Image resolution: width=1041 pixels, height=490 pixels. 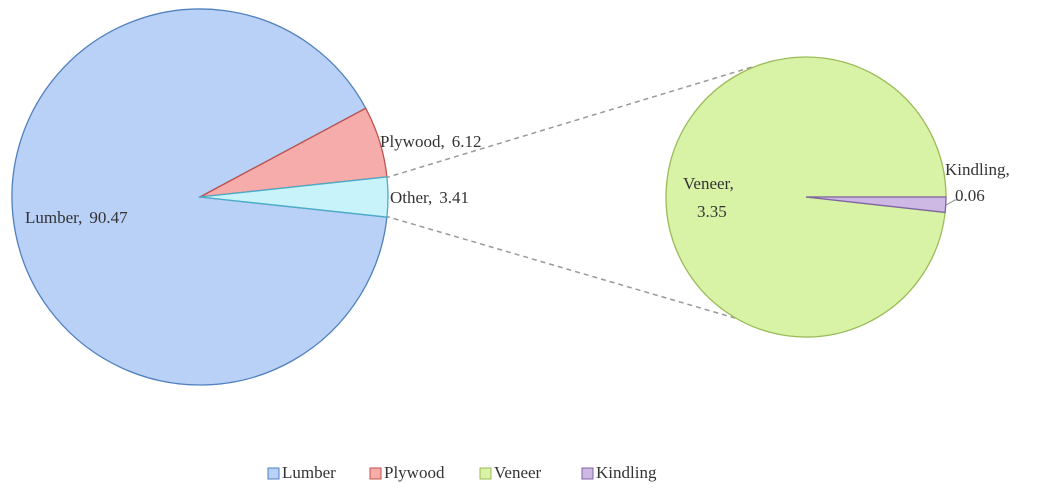 I want to click on data-label: Kindling,, so click(x=977, y=169).